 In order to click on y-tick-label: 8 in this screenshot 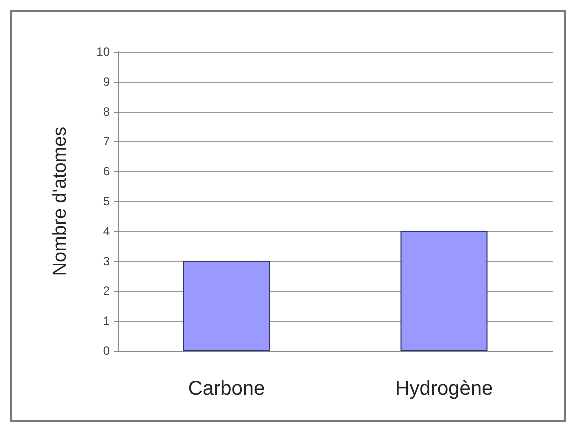, I will do `click(106, 111)`.